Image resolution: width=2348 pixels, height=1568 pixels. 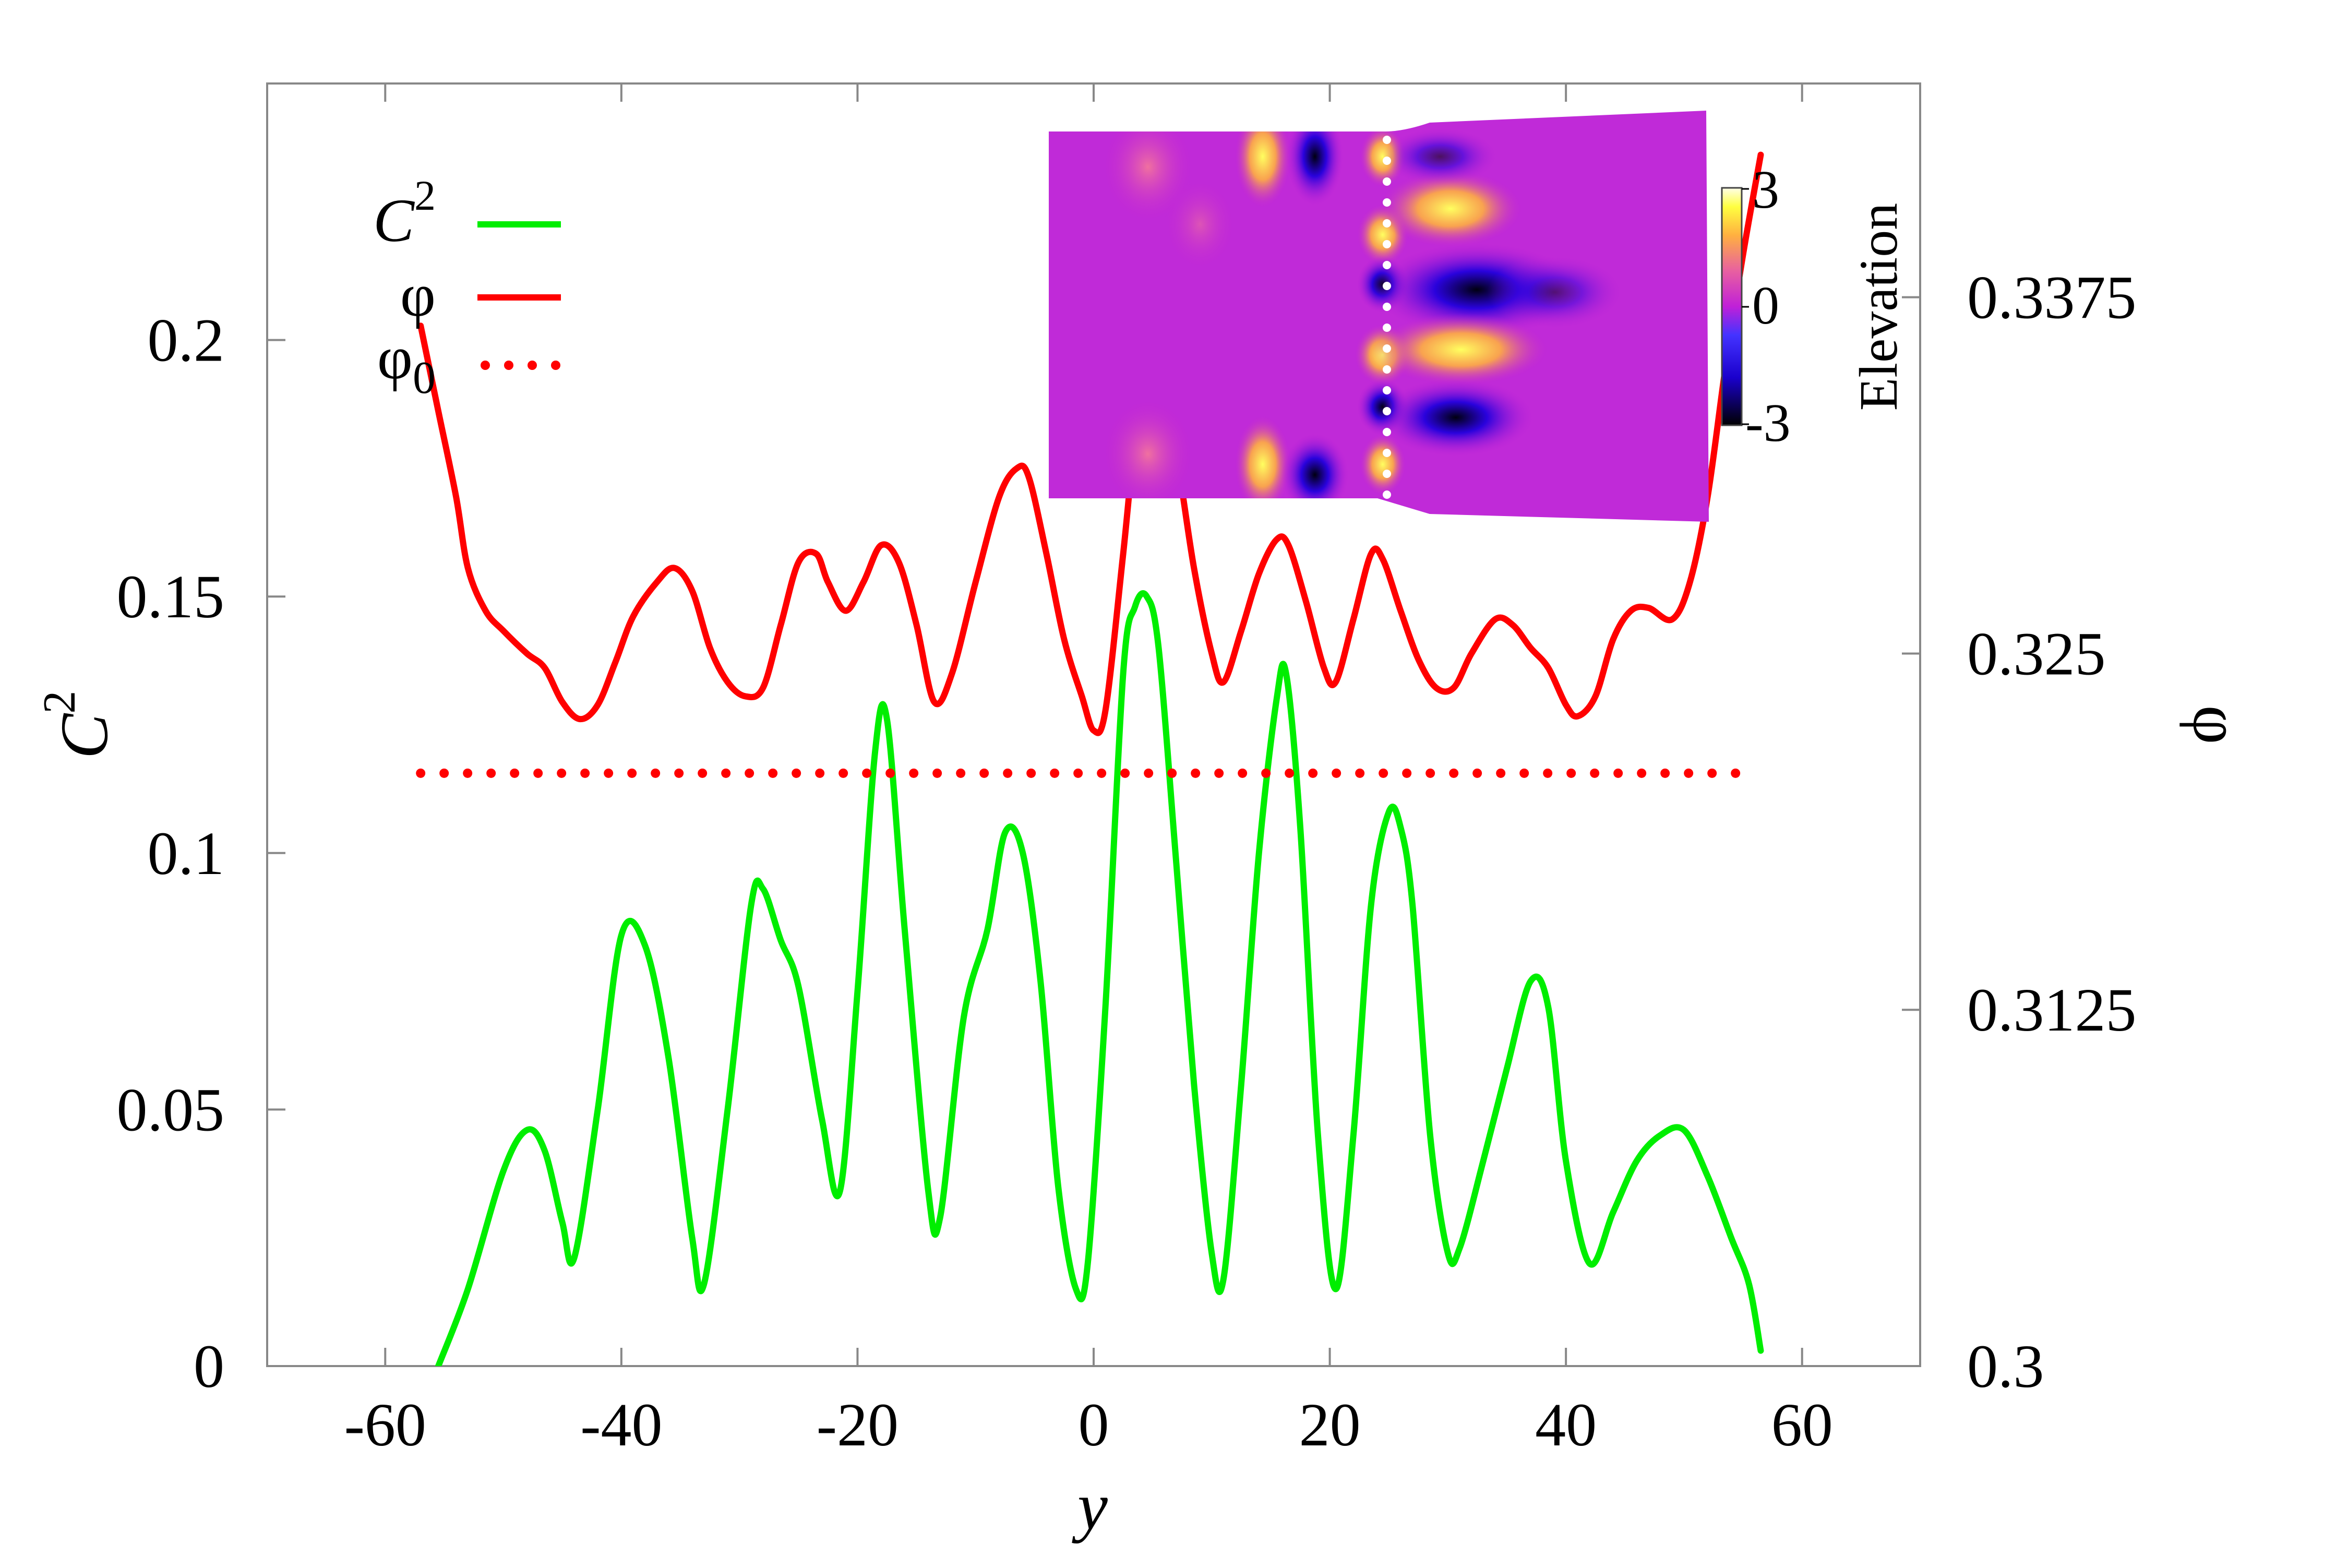 I want to click on y2-axis-label: φ, so click(x=2217, y=724).